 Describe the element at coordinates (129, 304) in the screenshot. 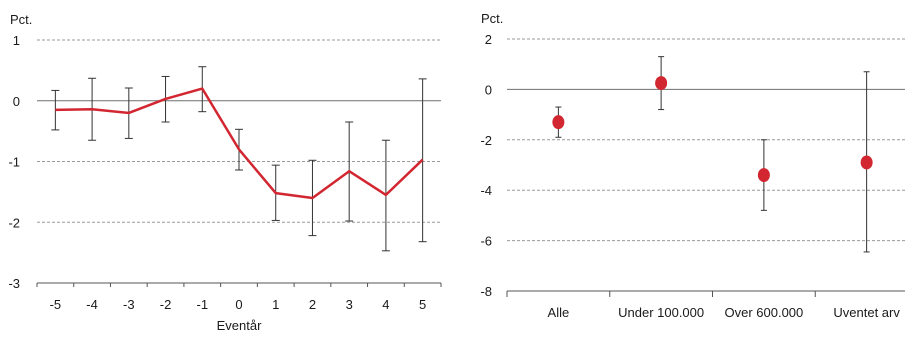

I see `x-tick-label: -3` at that location.